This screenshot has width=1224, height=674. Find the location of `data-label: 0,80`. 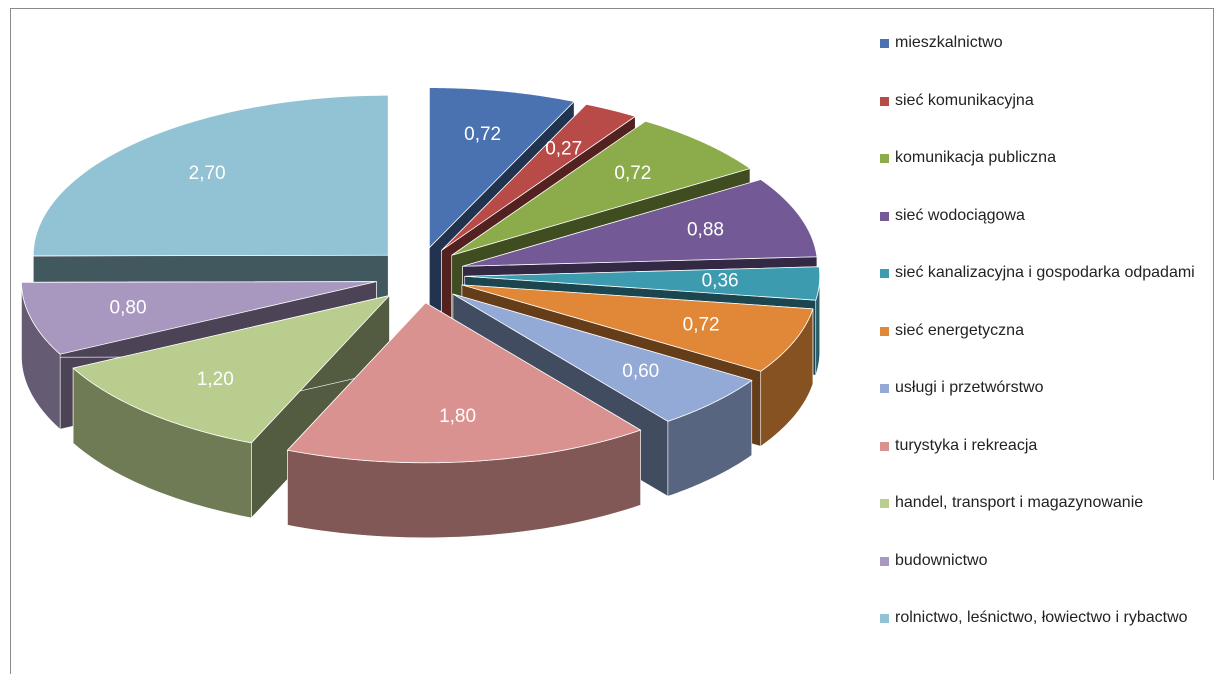

data-label: 0,80 is located at coordinates (128, 308).